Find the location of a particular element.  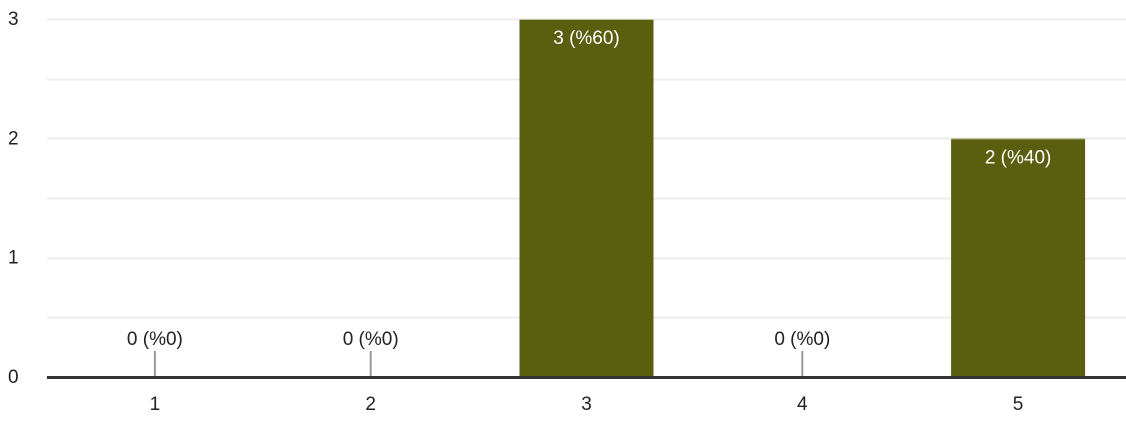

x-tick-label: 2 is located at coordinates (370, 404).